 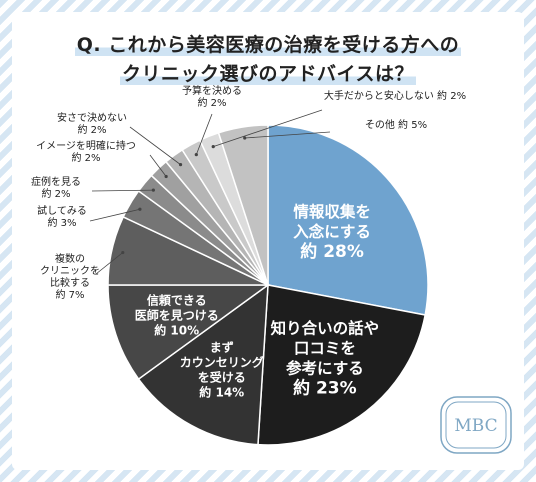 I want to click on chart-title-line1-text: Q. これから美容医療の治療を受ける方への, so click(x=268, y=45).